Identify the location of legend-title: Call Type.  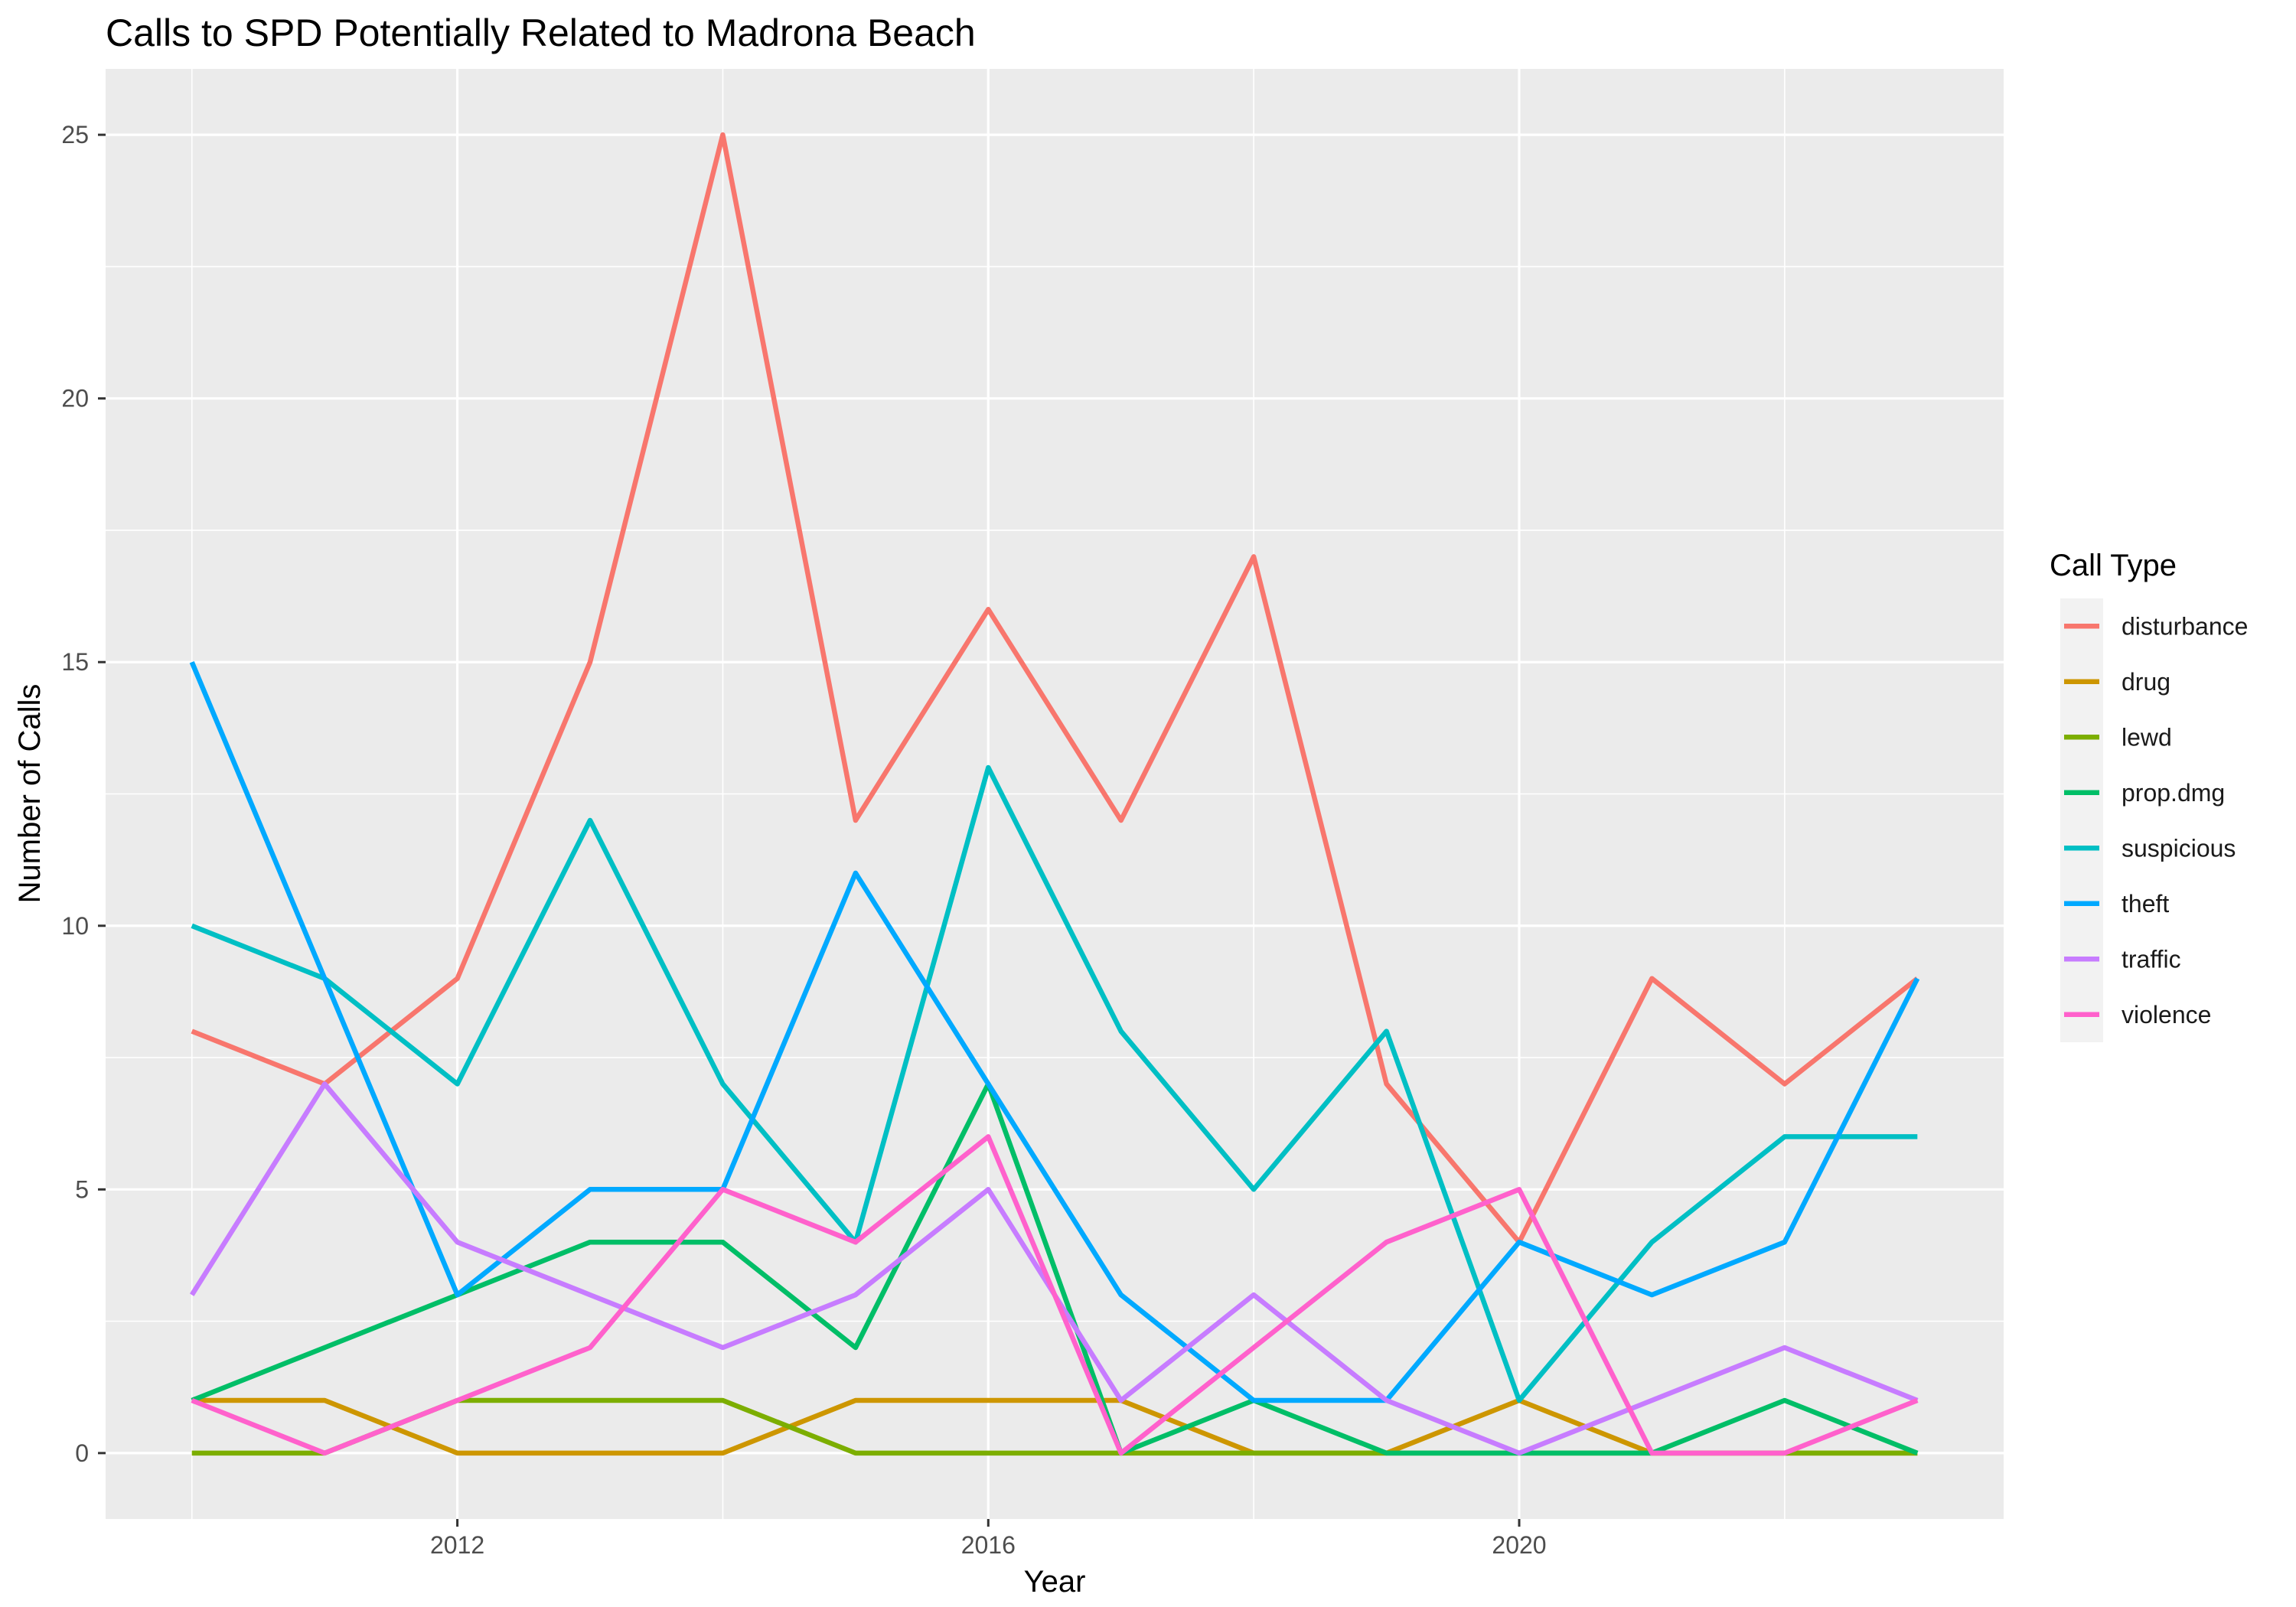
(2113, 565).